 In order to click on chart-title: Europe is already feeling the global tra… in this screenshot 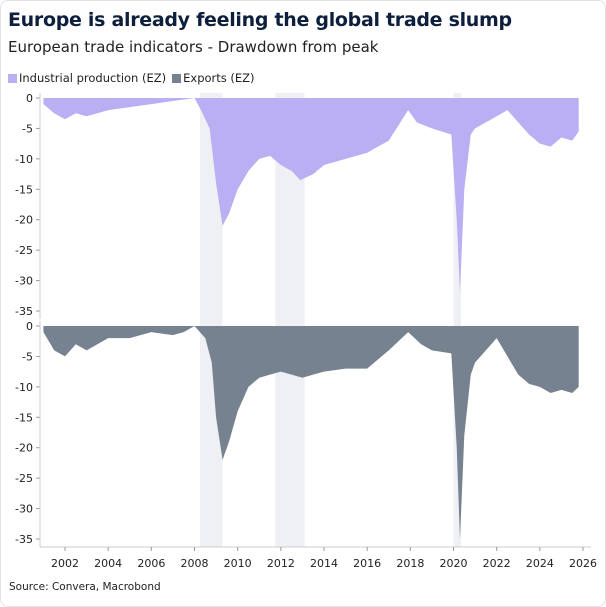, I will do `click(260, 20)`.